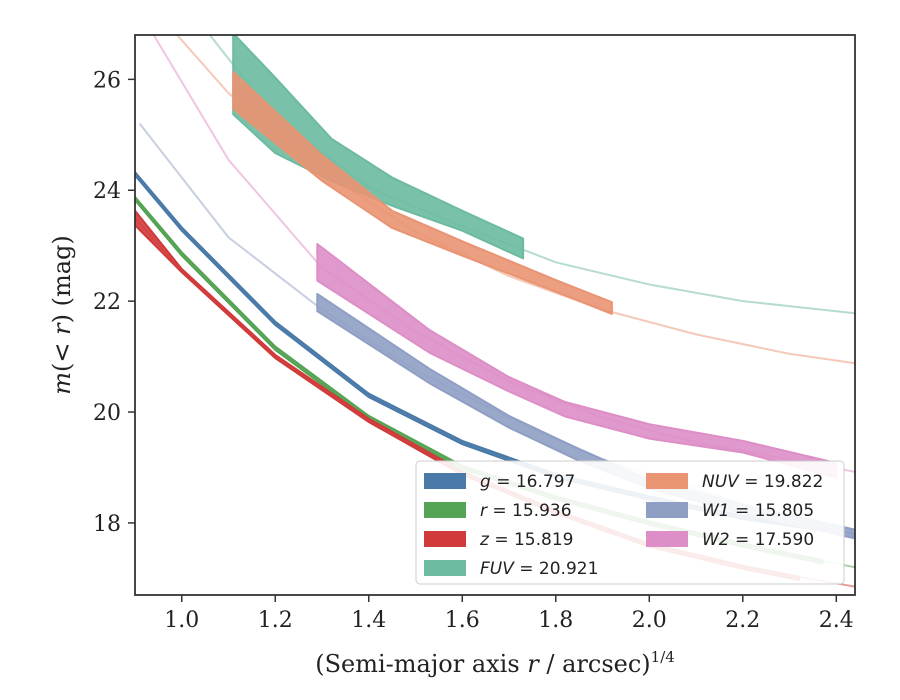 The height and width of the screenshot is (700, 900). I want to click on x-tick-label: 1.6, so click(462, 620).